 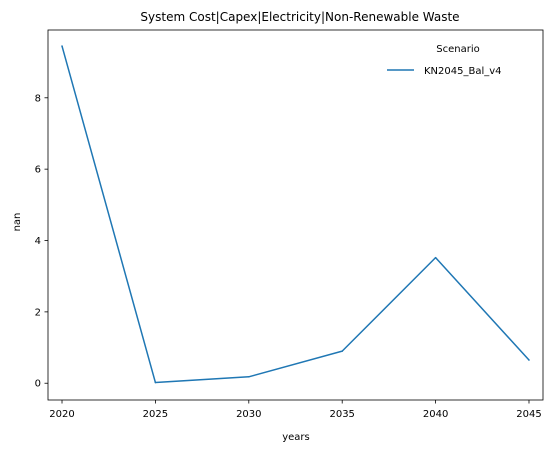 What do you see at coordinates (38, 312) in the screenshot?
I see `y-tick-label: 2` at bounding box center [38, 312].